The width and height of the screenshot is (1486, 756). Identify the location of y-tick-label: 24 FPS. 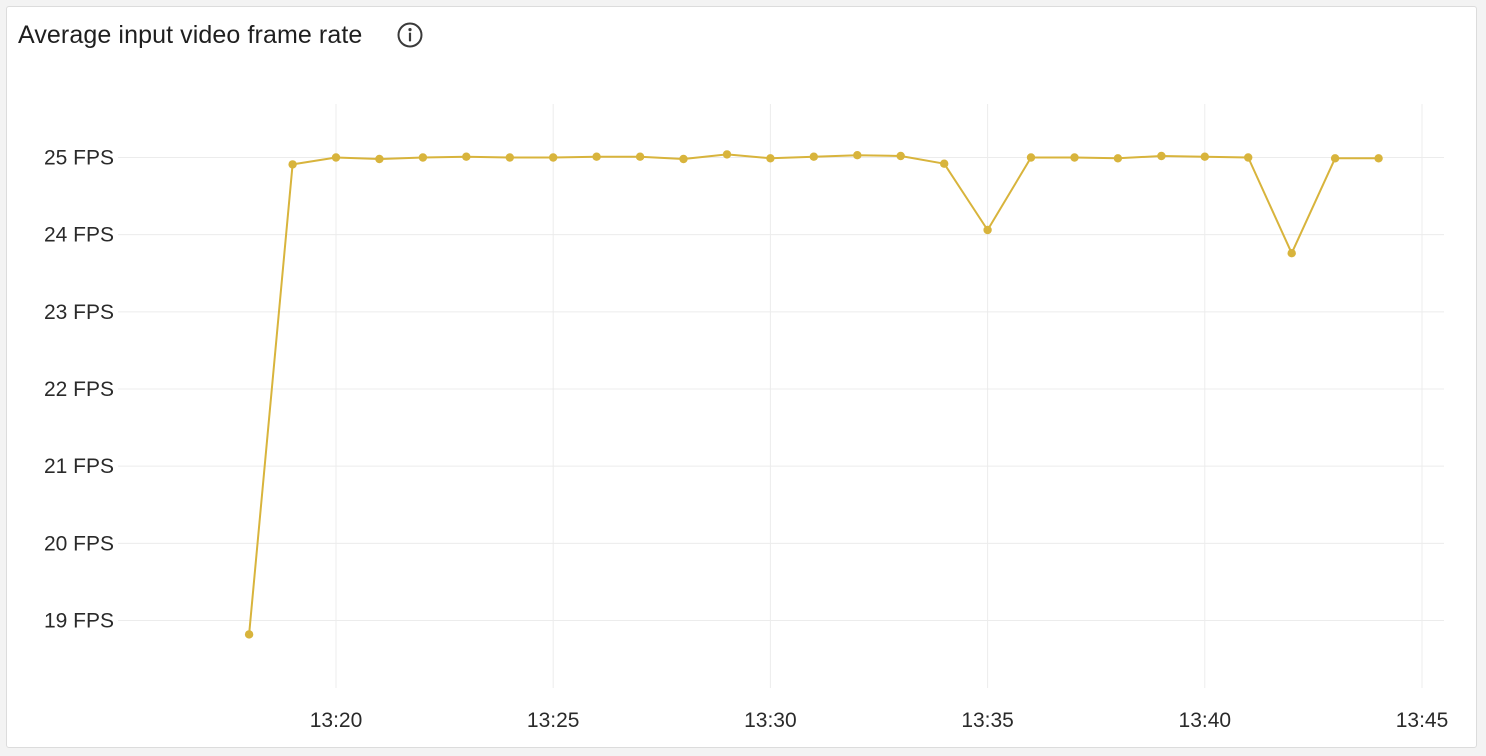
(79, 235).